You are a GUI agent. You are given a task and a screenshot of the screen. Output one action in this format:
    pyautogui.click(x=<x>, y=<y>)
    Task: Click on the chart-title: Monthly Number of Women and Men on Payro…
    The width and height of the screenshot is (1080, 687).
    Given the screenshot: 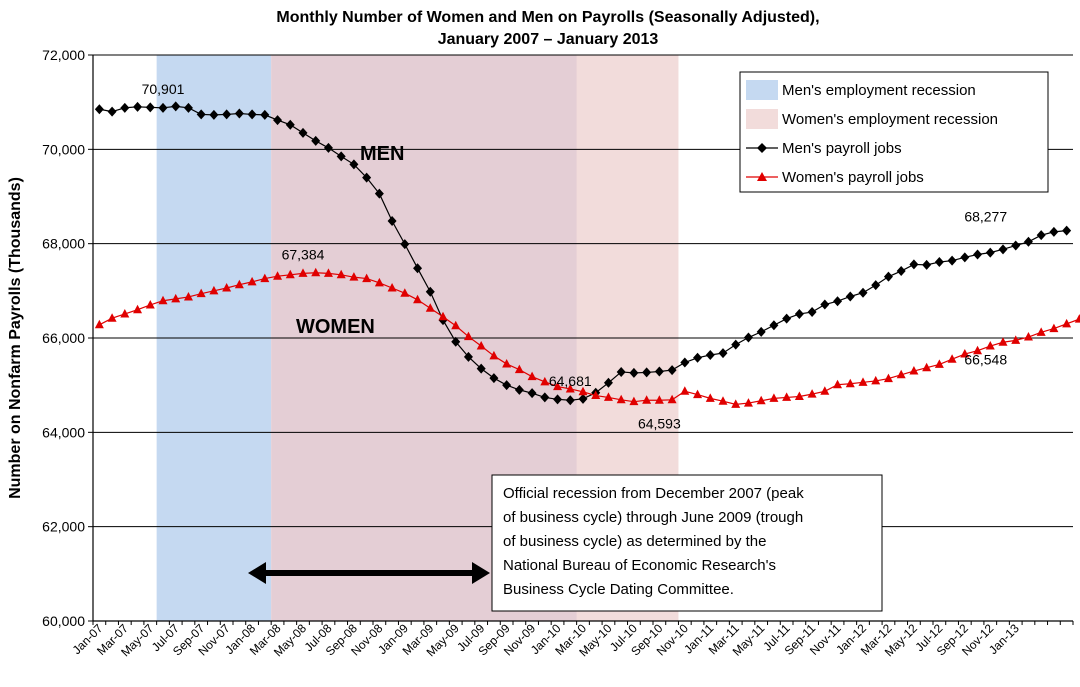 What is the action you would take?
    pyautogui.click(x=547, y=28)
    